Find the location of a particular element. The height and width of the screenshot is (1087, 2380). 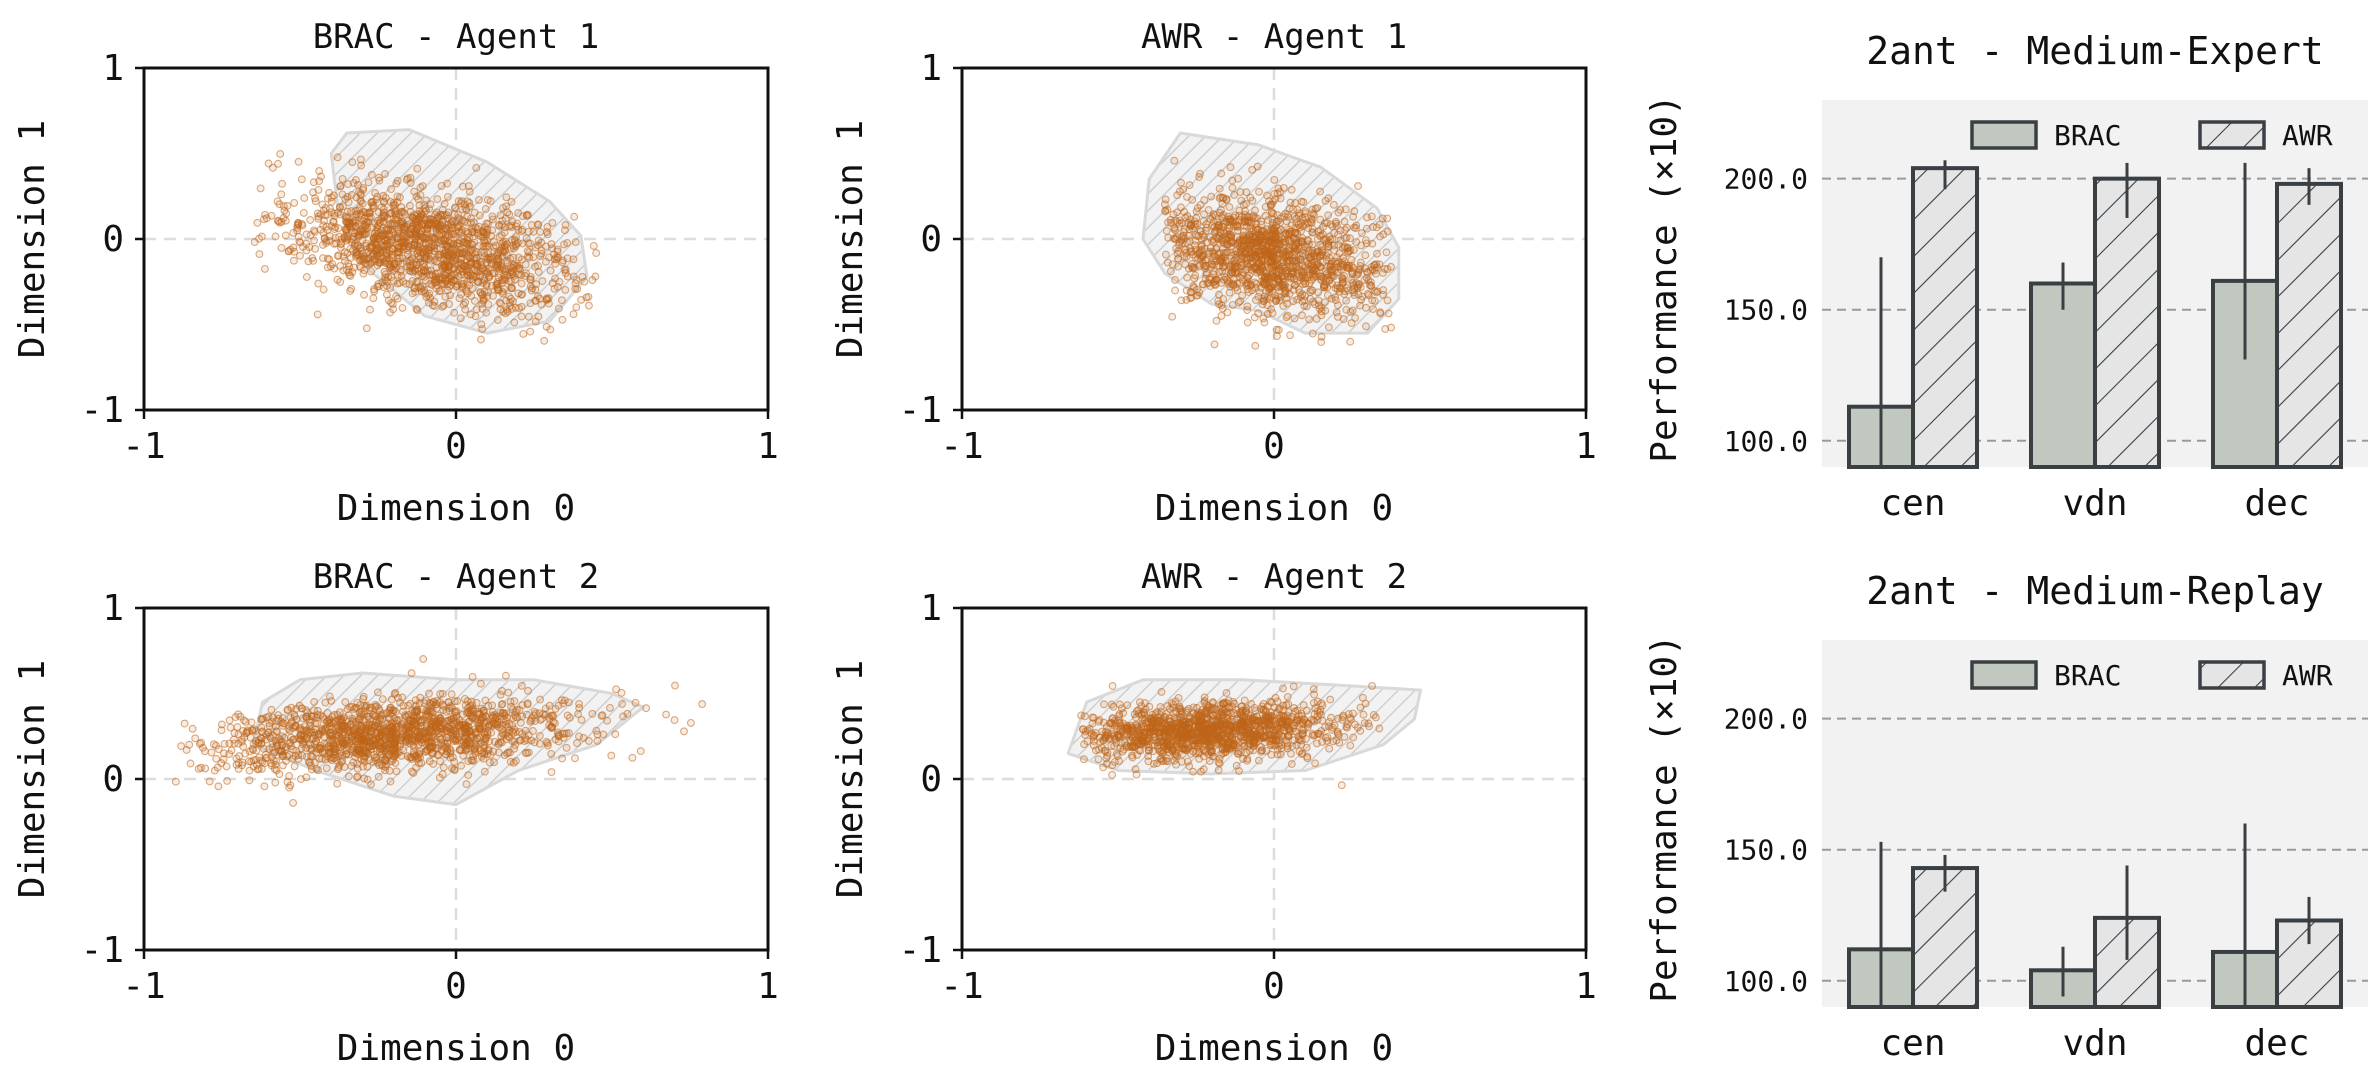

x-axis-label: Dimension 0 is located at coordinates (456, 1048).